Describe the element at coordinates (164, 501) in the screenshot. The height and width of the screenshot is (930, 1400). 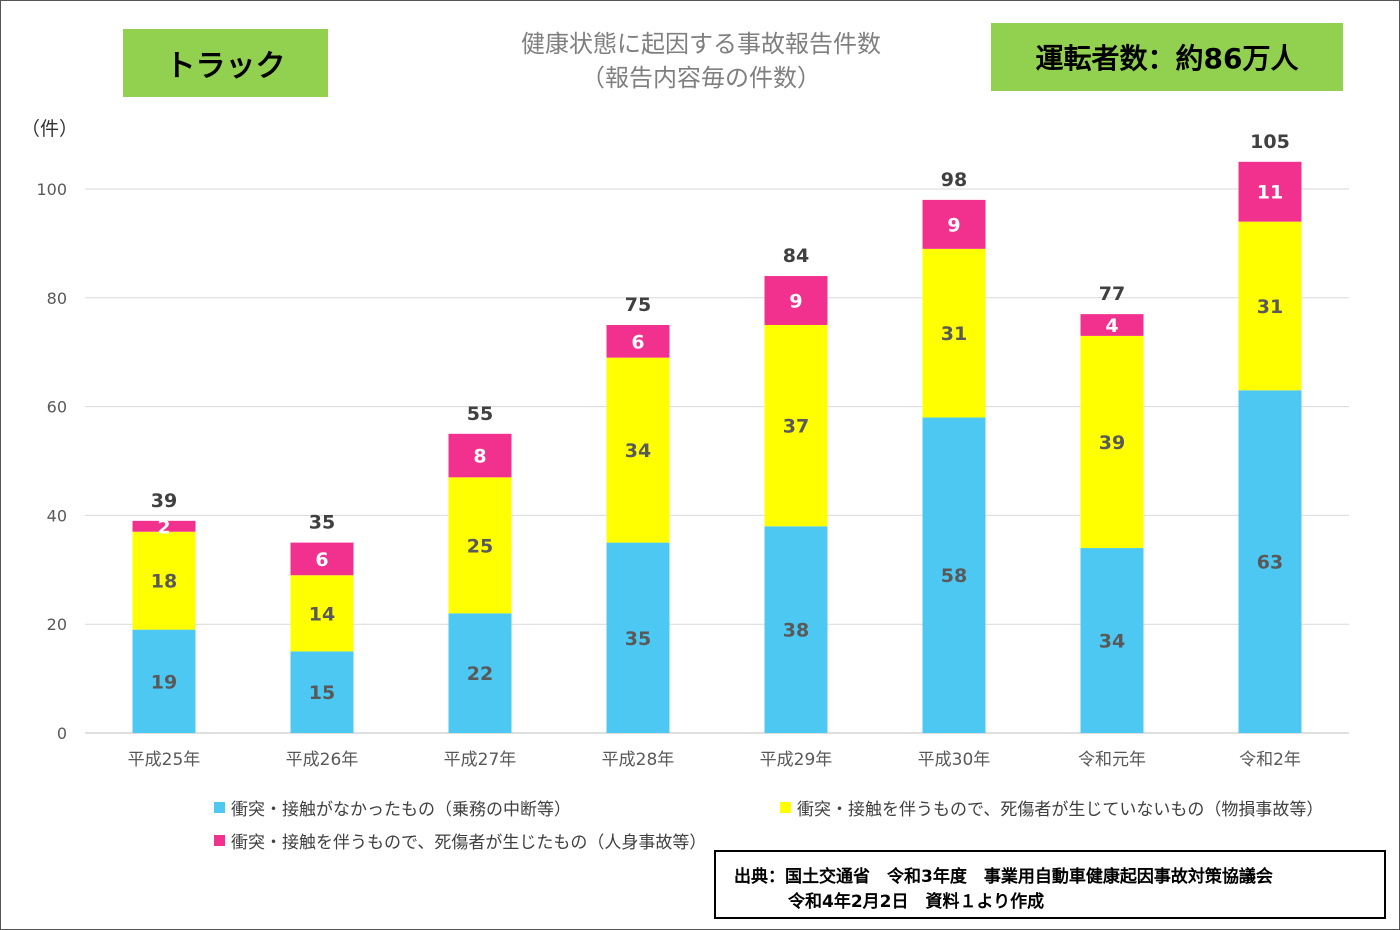
I see `total-label: 39` at that location.